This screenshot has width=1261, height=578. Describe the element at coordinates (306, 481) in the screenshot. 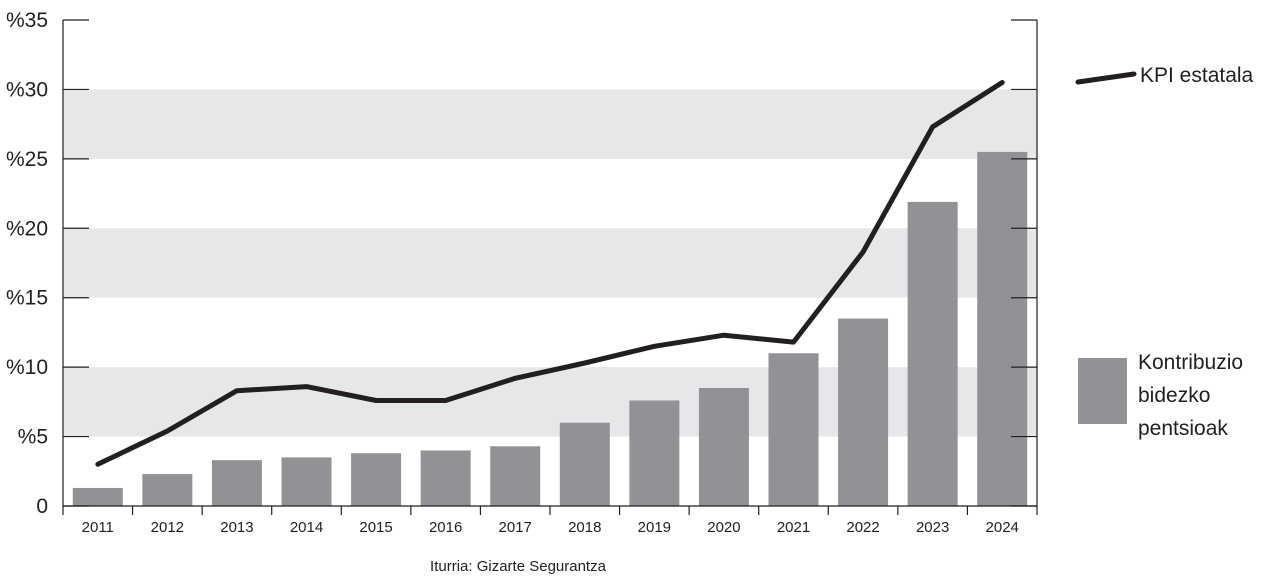

I see `bar-2014` at that location.